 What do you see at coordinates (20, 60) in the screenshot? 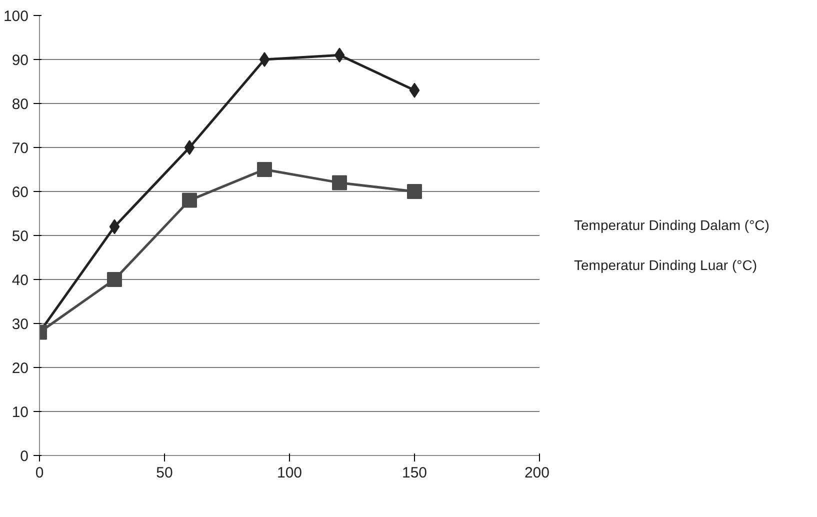
I see `y-tick-label: 90` at bounding box center [20, 60].